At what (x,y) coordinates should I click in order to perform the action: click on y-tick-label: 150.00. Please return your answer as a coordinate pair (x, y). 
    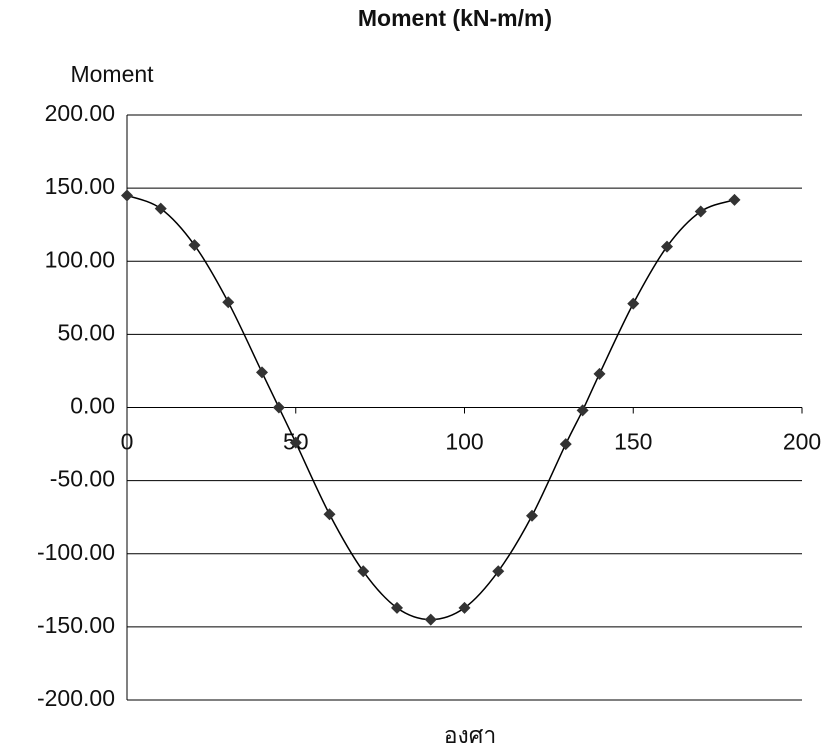
    Looking at the image, I should click on (80, 186).